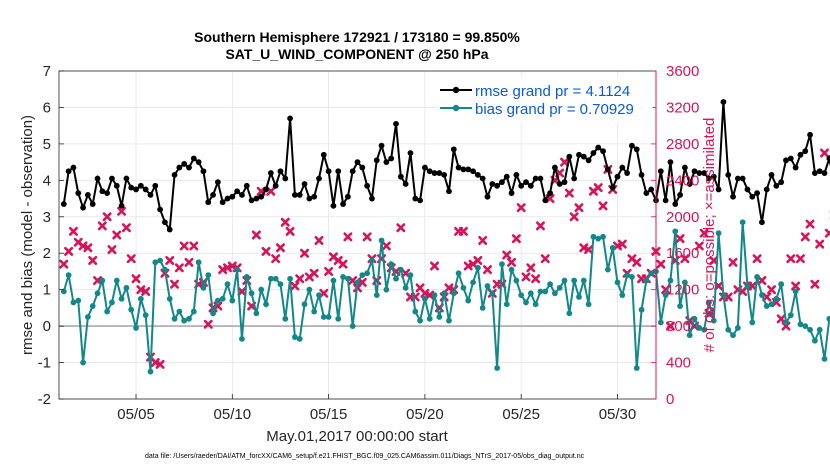 This screenshot has width=830, height=470. I want to click on y-tick-label: -2, so click(44, 399).